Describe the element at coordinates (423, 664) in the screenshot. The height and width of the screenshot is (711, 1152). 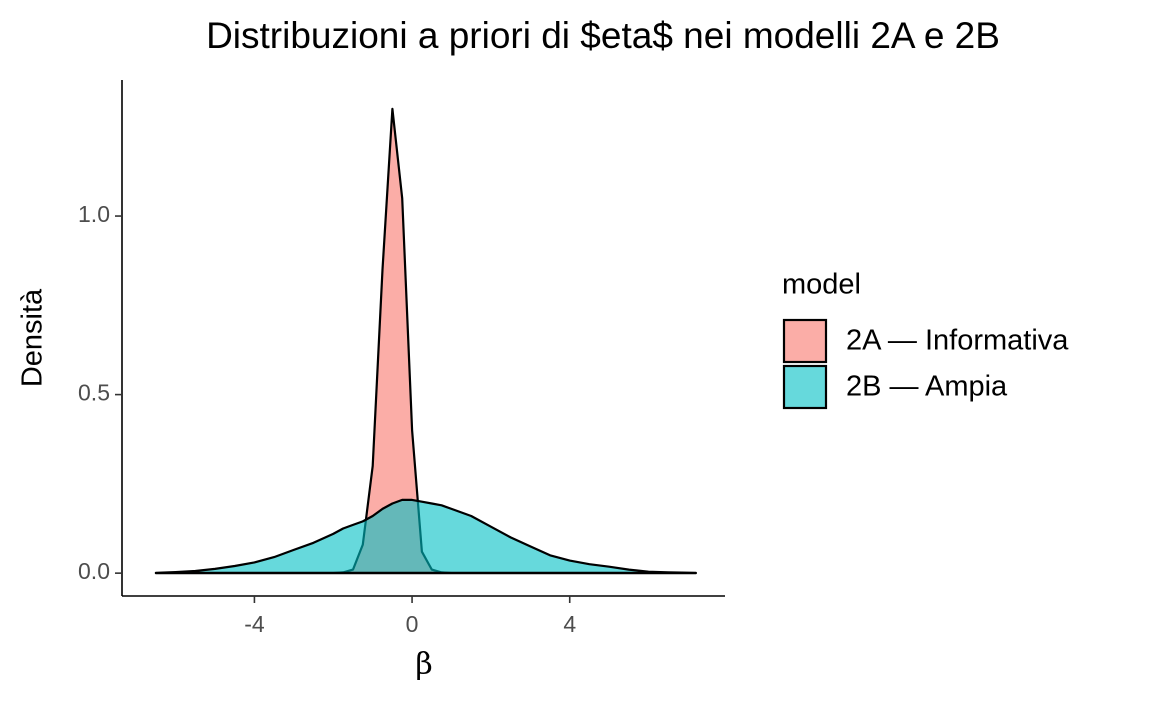
I see `x-axis-label: β` at that location.